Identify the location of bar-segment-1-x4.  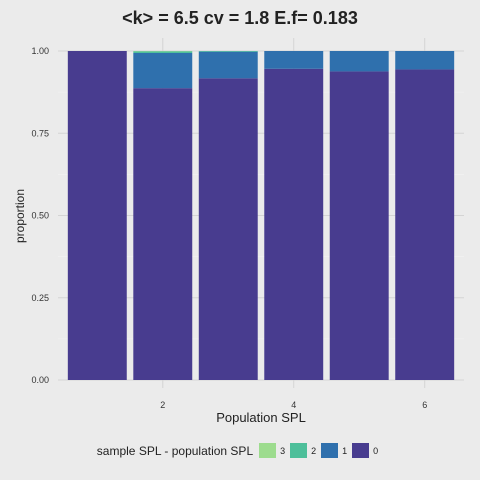
(294, 60).